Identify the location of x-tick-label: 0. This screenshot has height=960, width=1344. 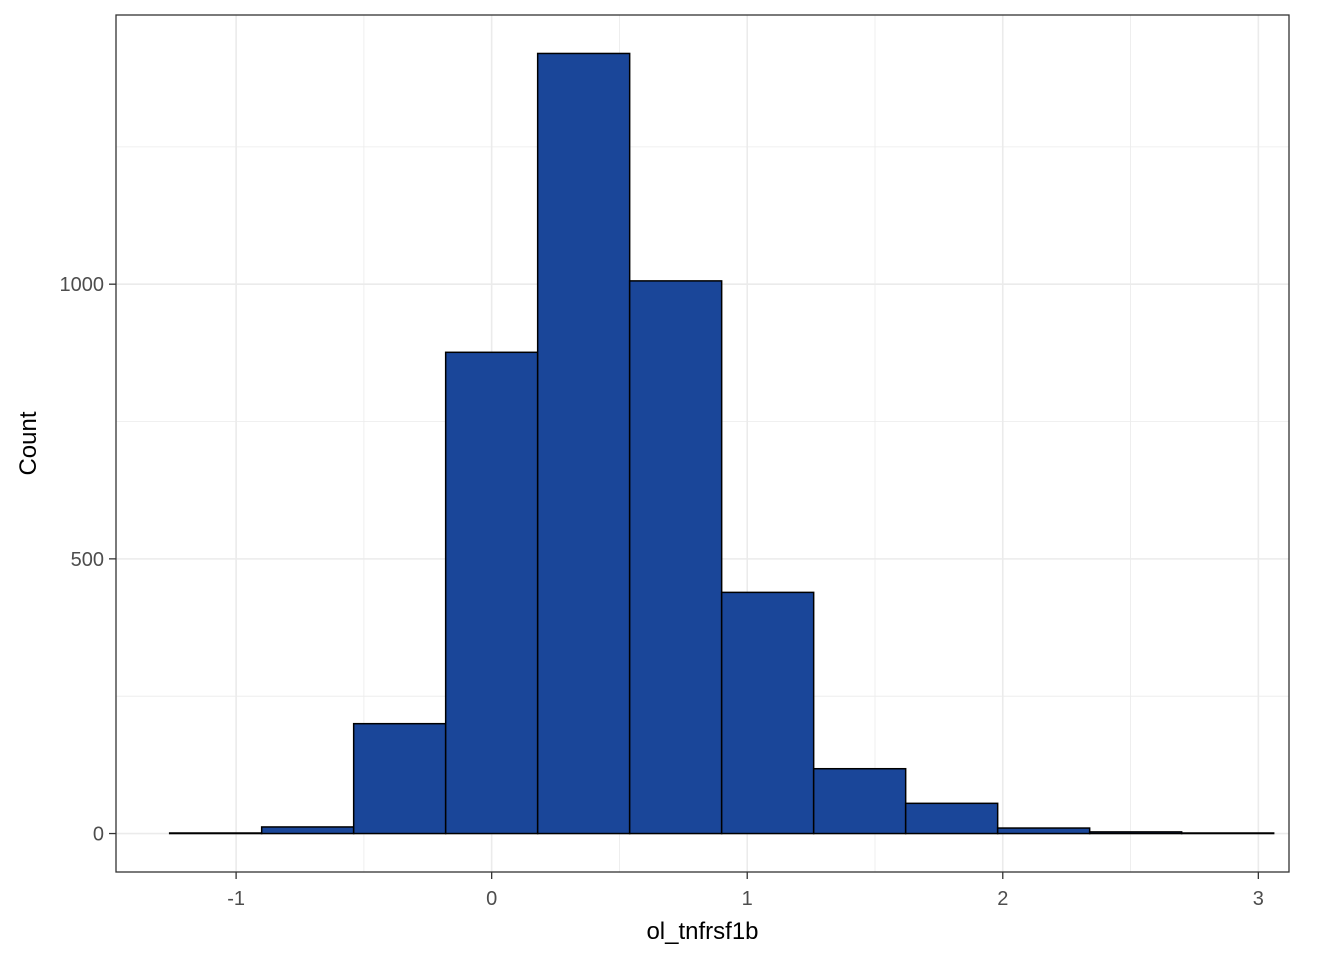
(491, 899).